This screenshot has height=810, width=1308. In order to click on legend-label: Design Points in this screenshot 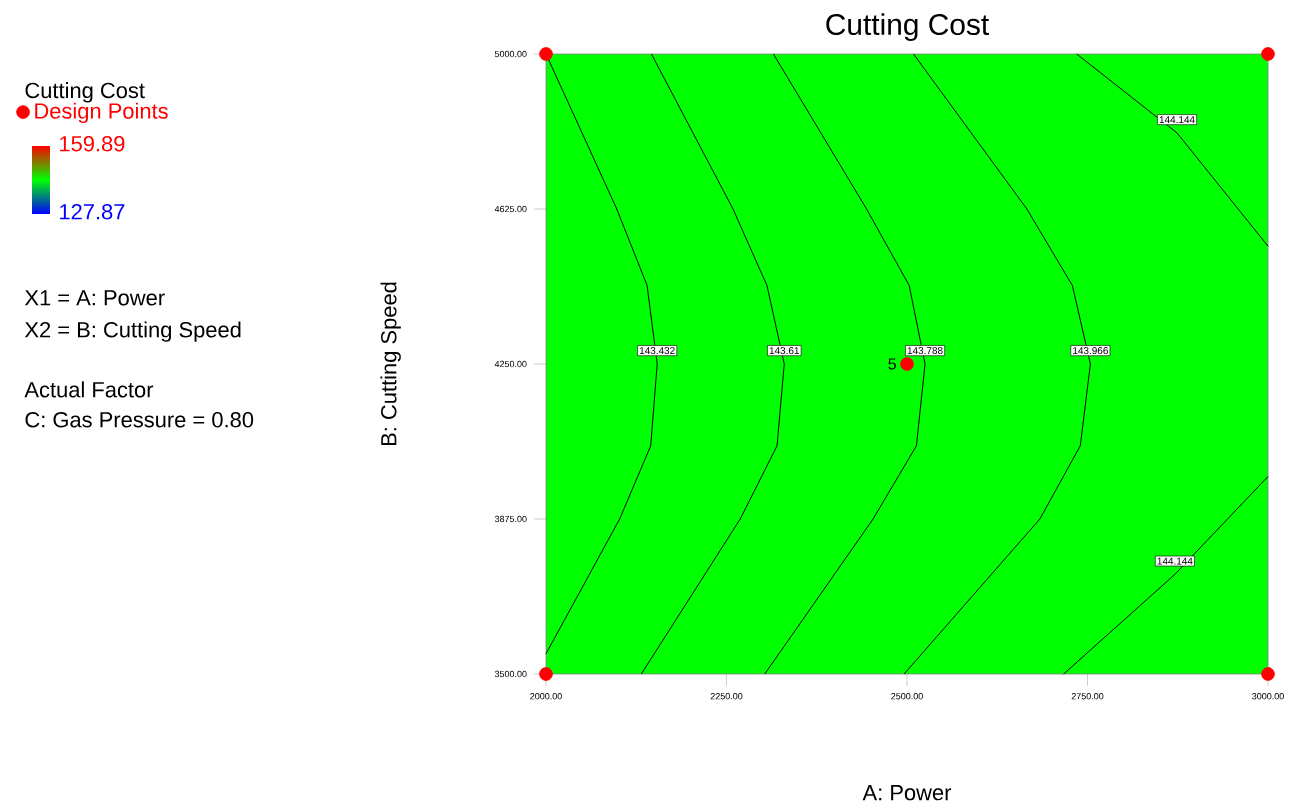, I will do `click(101, 113)`.